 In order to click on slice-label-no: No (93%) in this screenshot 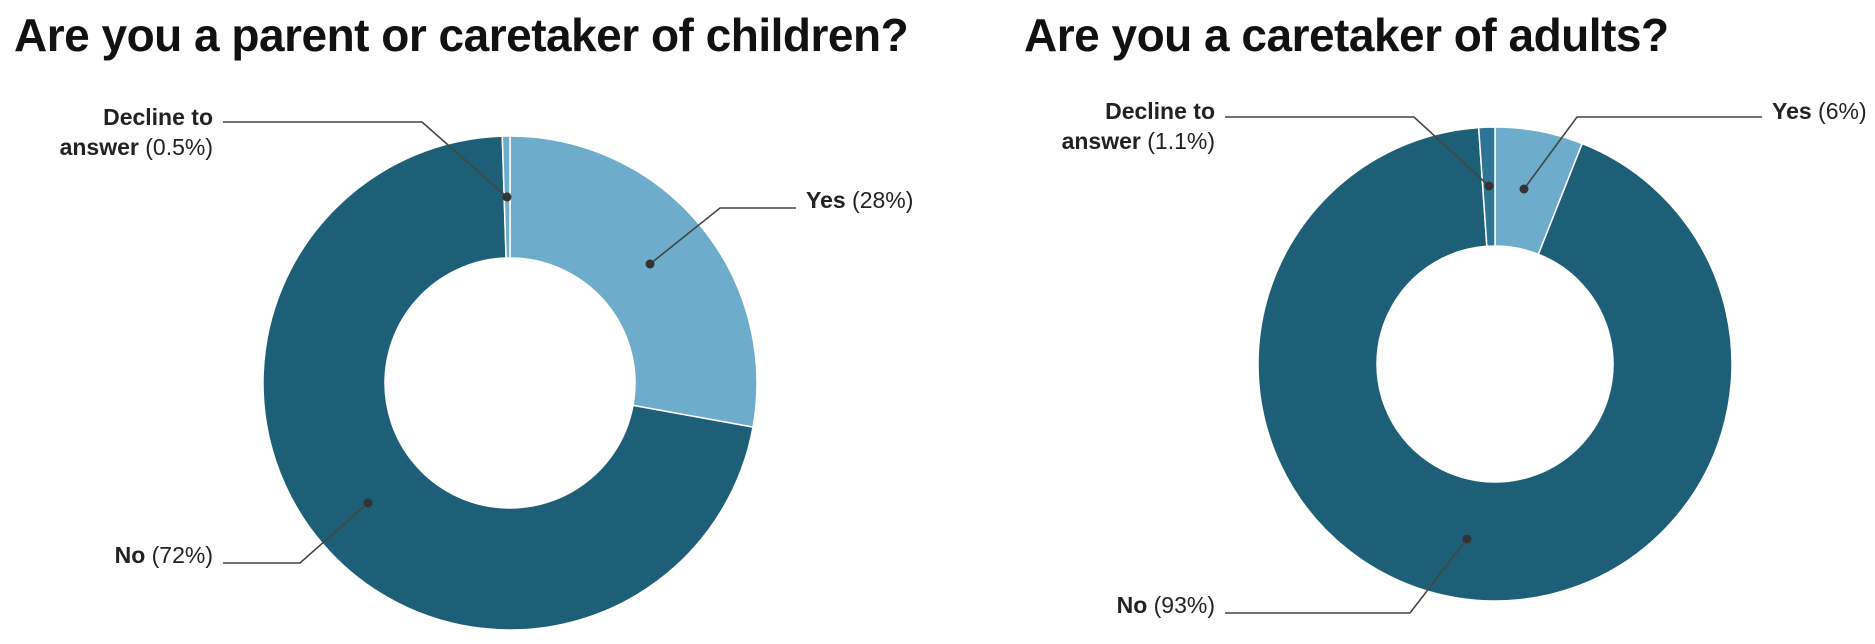, I will do `click(1166, 605)`.